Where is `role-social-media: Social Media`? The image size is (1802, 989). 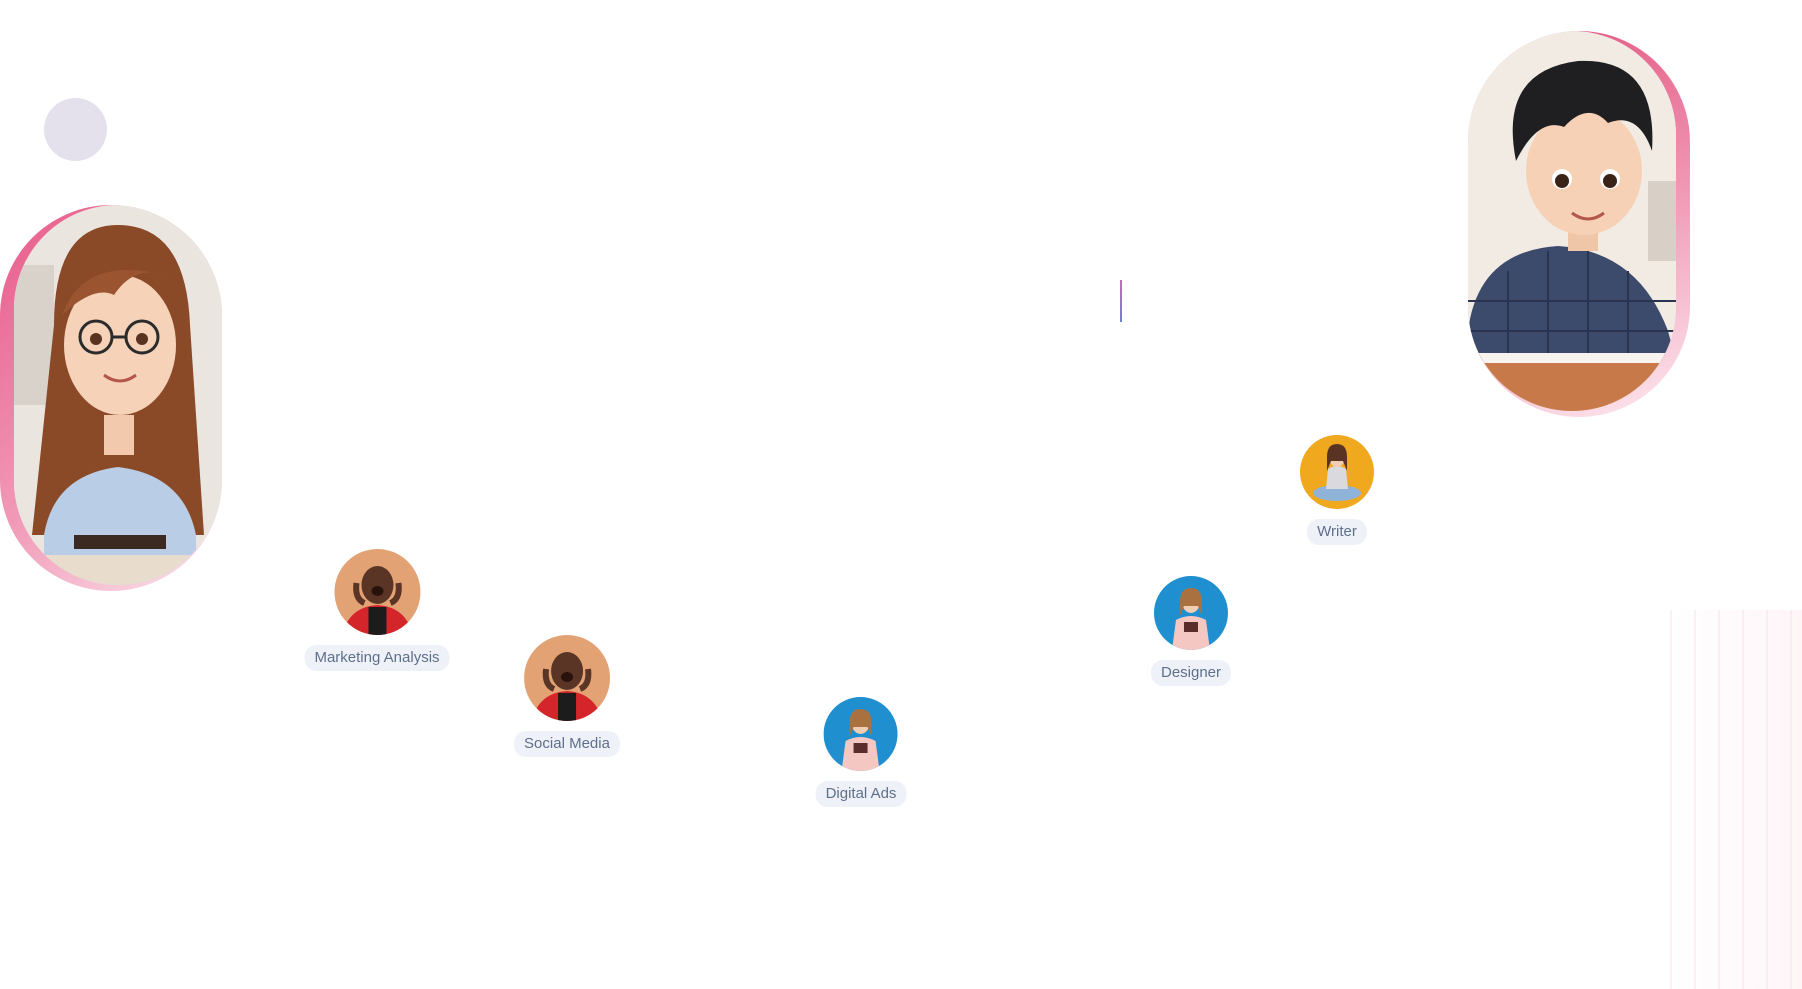
role-social-media: Social Media is located at coordinates (567, 696).